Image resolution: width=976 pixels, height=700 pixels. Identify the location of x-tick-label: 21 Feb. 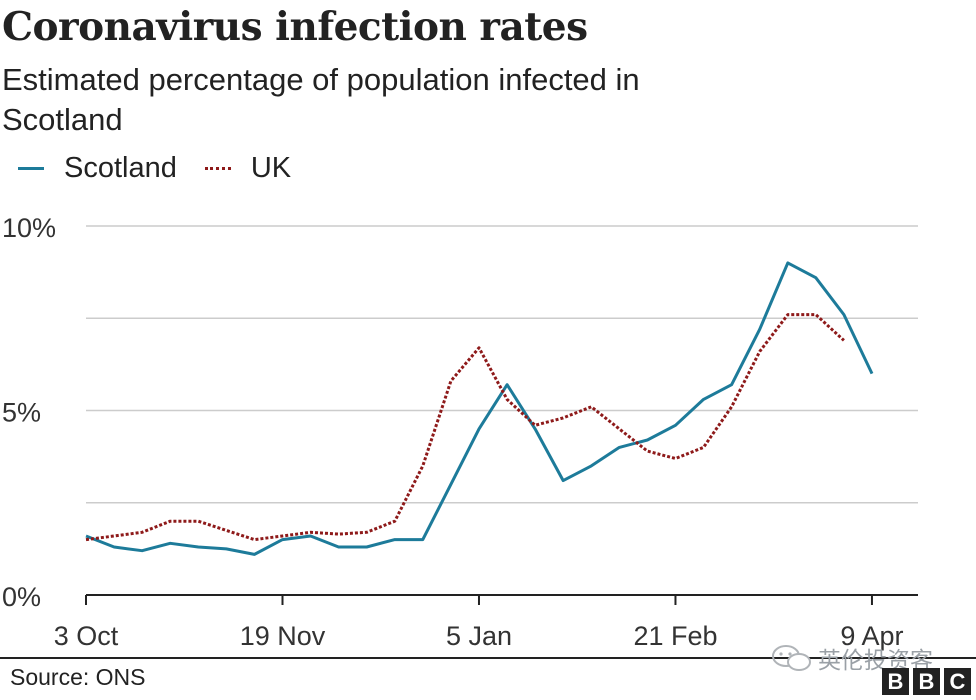
(675, 636).